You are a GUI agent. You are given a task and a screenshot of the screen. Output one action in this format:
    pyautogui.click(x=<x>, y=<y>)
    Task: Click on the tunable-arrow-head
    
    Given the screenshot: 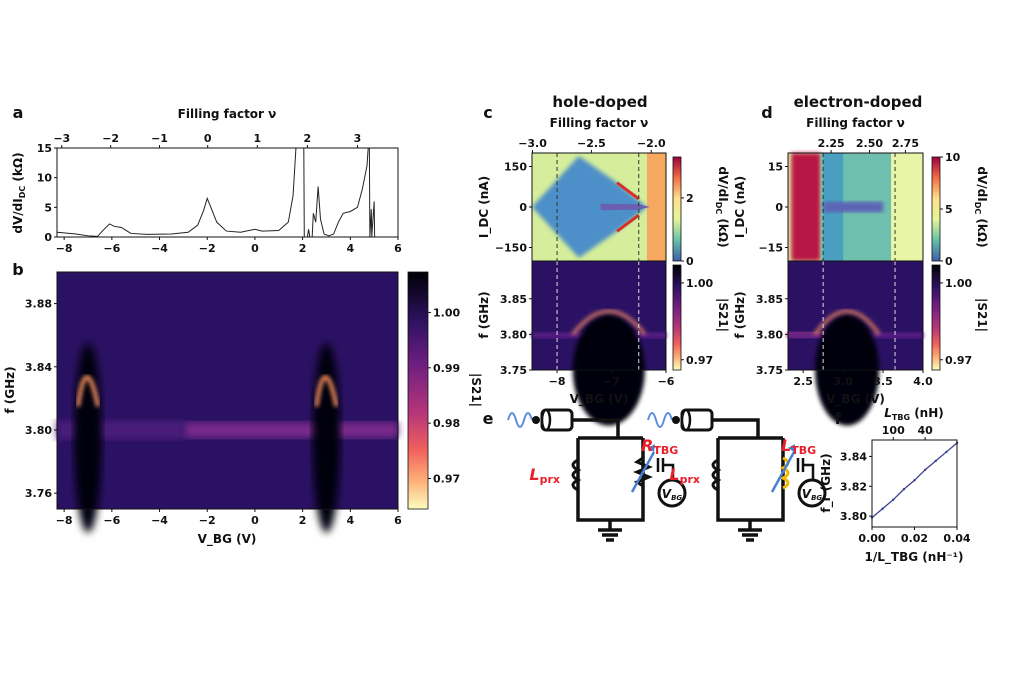 What is the action you would take?
    pyautogui.click(x=791, y=448)
    